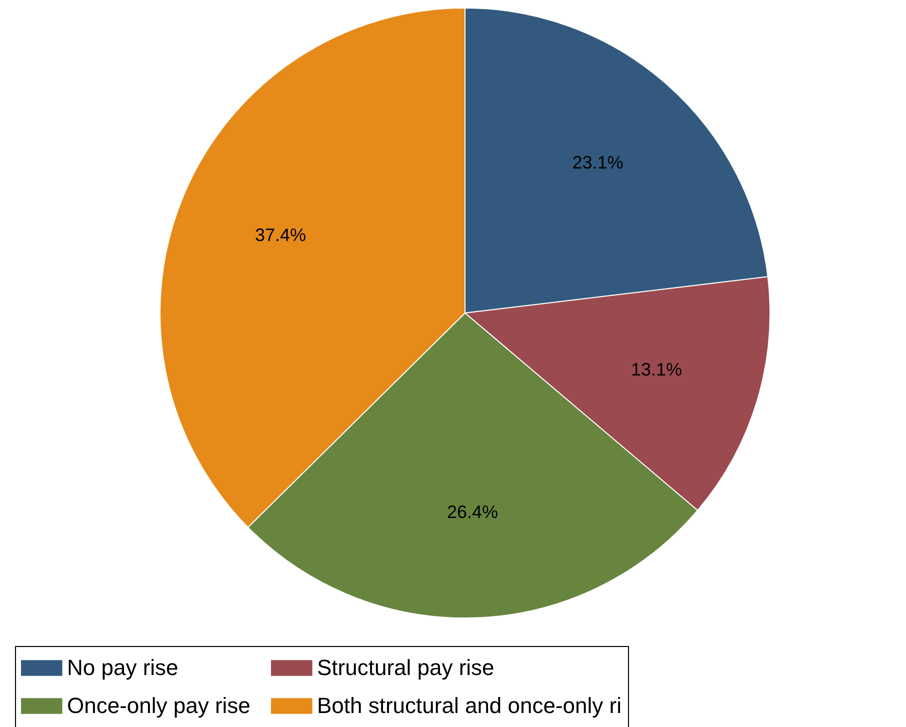 Image resolution: width=906 pixels, height=727 pixels. What do you see at coordinates (656, 370) in the screenshot?
I see `data-label: 13.1%` at bounding box center [656, 370].